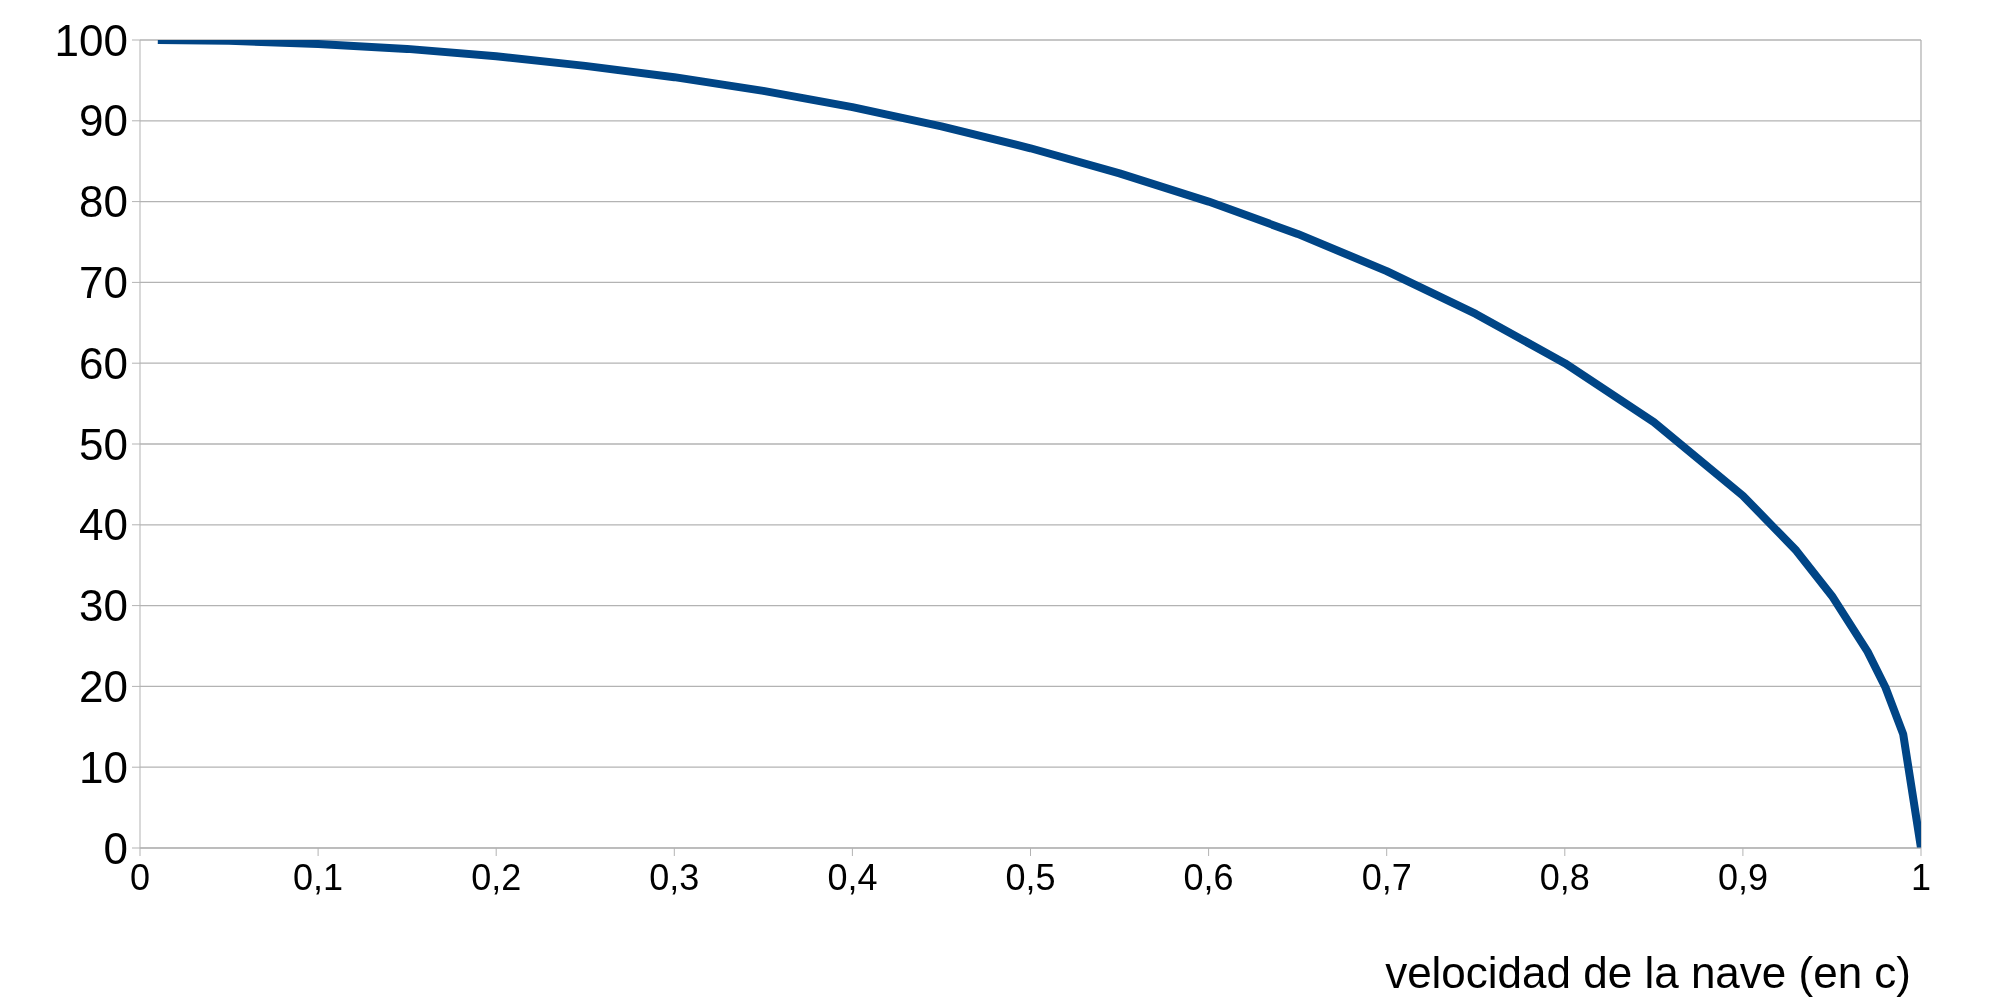 This screenshot has width=1999, height=1005. What do you see at coordinates (91, 40) in the screenshot?
I see `y-tick-label: 100` at bounding box center [91, 40].